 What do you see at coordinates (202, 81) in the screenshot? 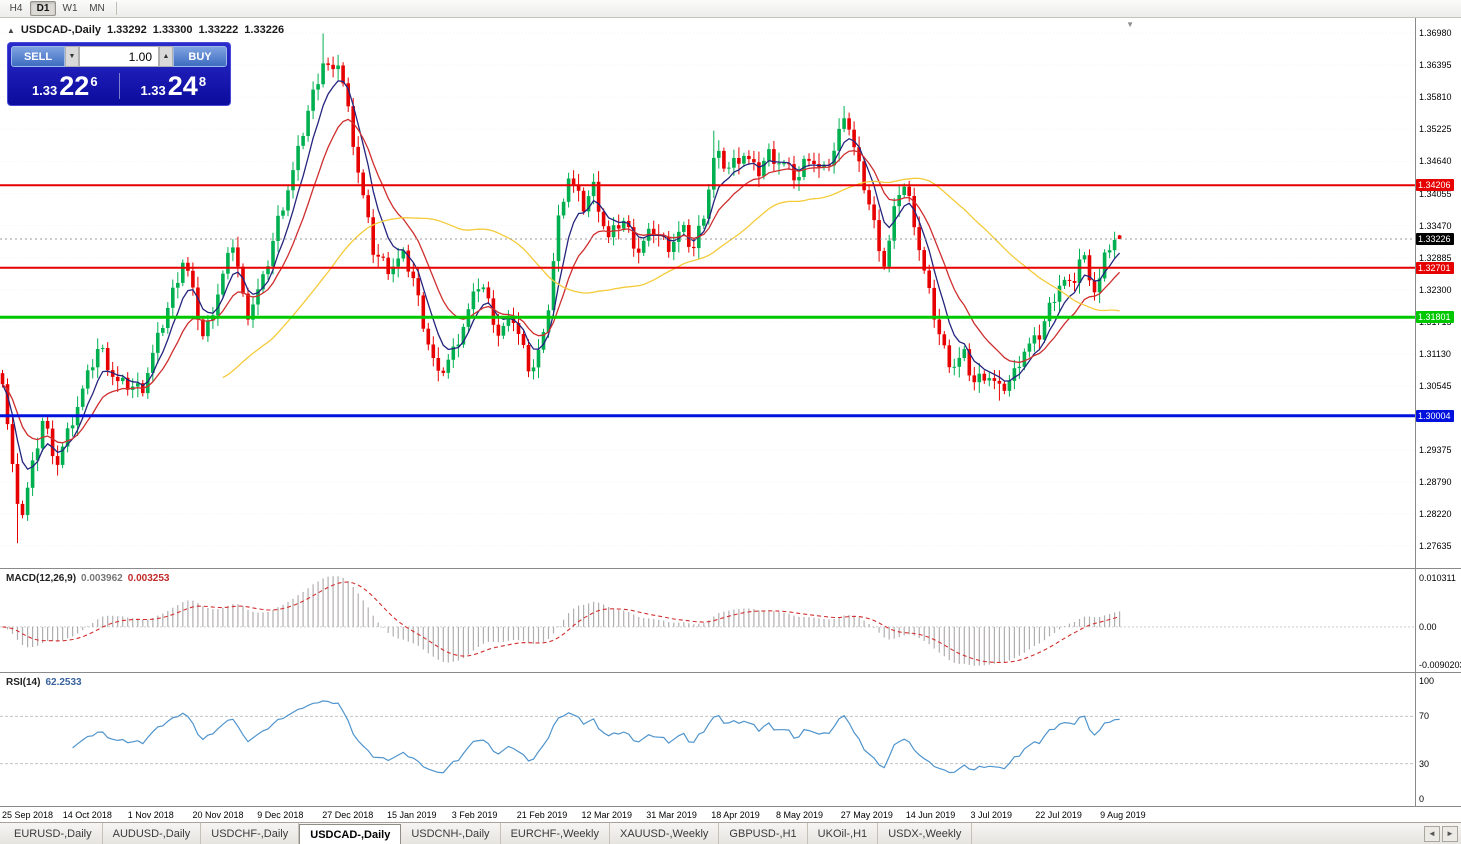
I see `buy-price-sup: 8` at bounding box center [202, 81].